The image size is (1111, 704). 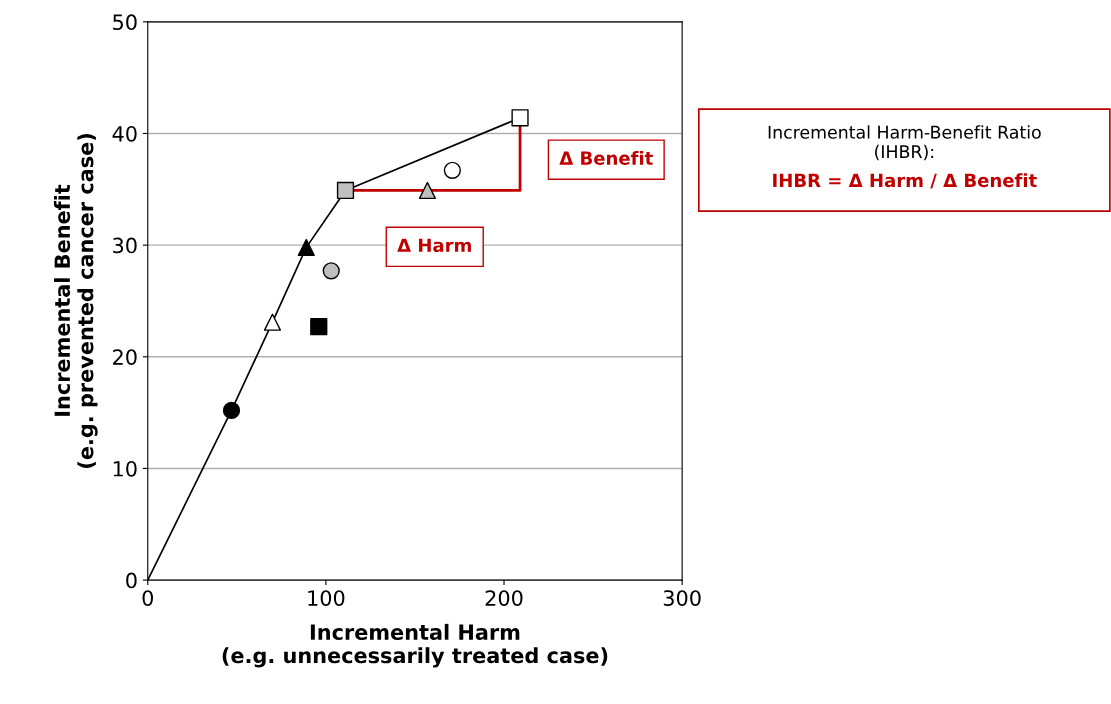 I want to click on x-axis-title: Incremental Harm (e.g. unnecessarily treated case), so click(x=415, y=645).